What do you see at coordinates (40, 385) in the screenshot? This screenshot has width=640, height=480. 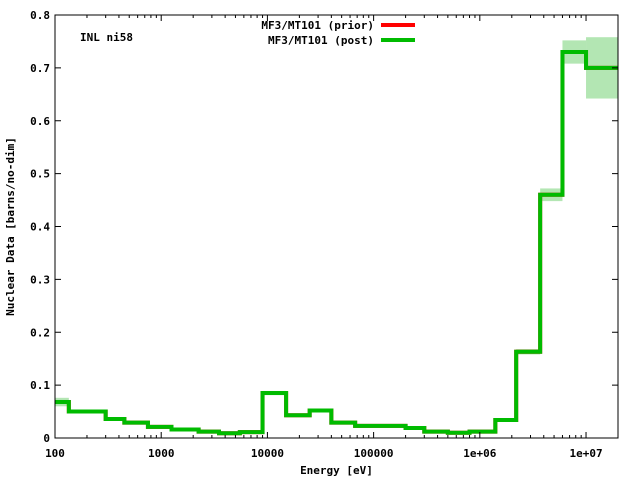 I see `y-tick-label: 0.1` at bounding box center [40, 385].